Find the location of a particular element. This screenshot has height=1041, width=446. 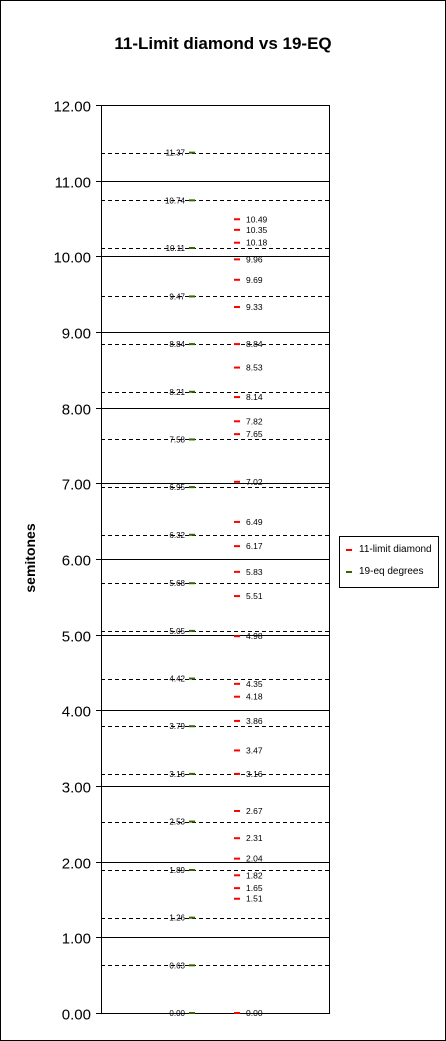

diamond-data-label: 2.67 is located at coordinates (254, 811).